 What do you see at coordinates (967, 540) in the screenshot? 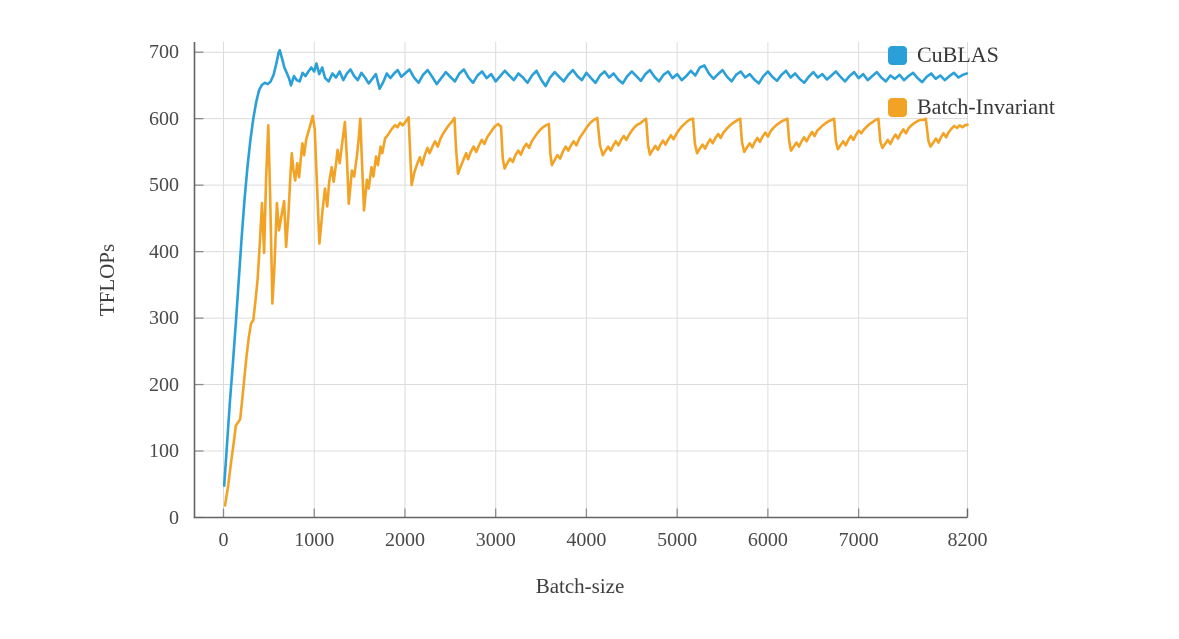
I see `x-tick-label: 8200` at bounding box center [967, 540].